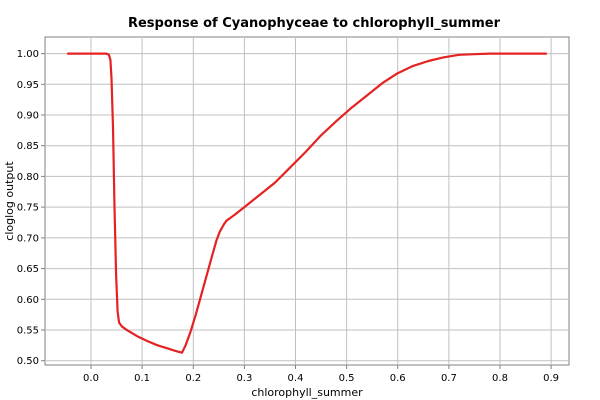 The width and height of the screenshot is (600, 400). I want to click on x-tick-label: 0.0, so click(91, 378).